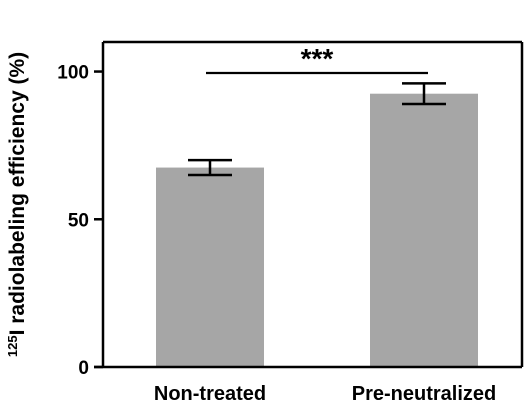 This screenshot has width=526, height=411. I want to click on x-tick-label: Non-treated, so click(210, 394).